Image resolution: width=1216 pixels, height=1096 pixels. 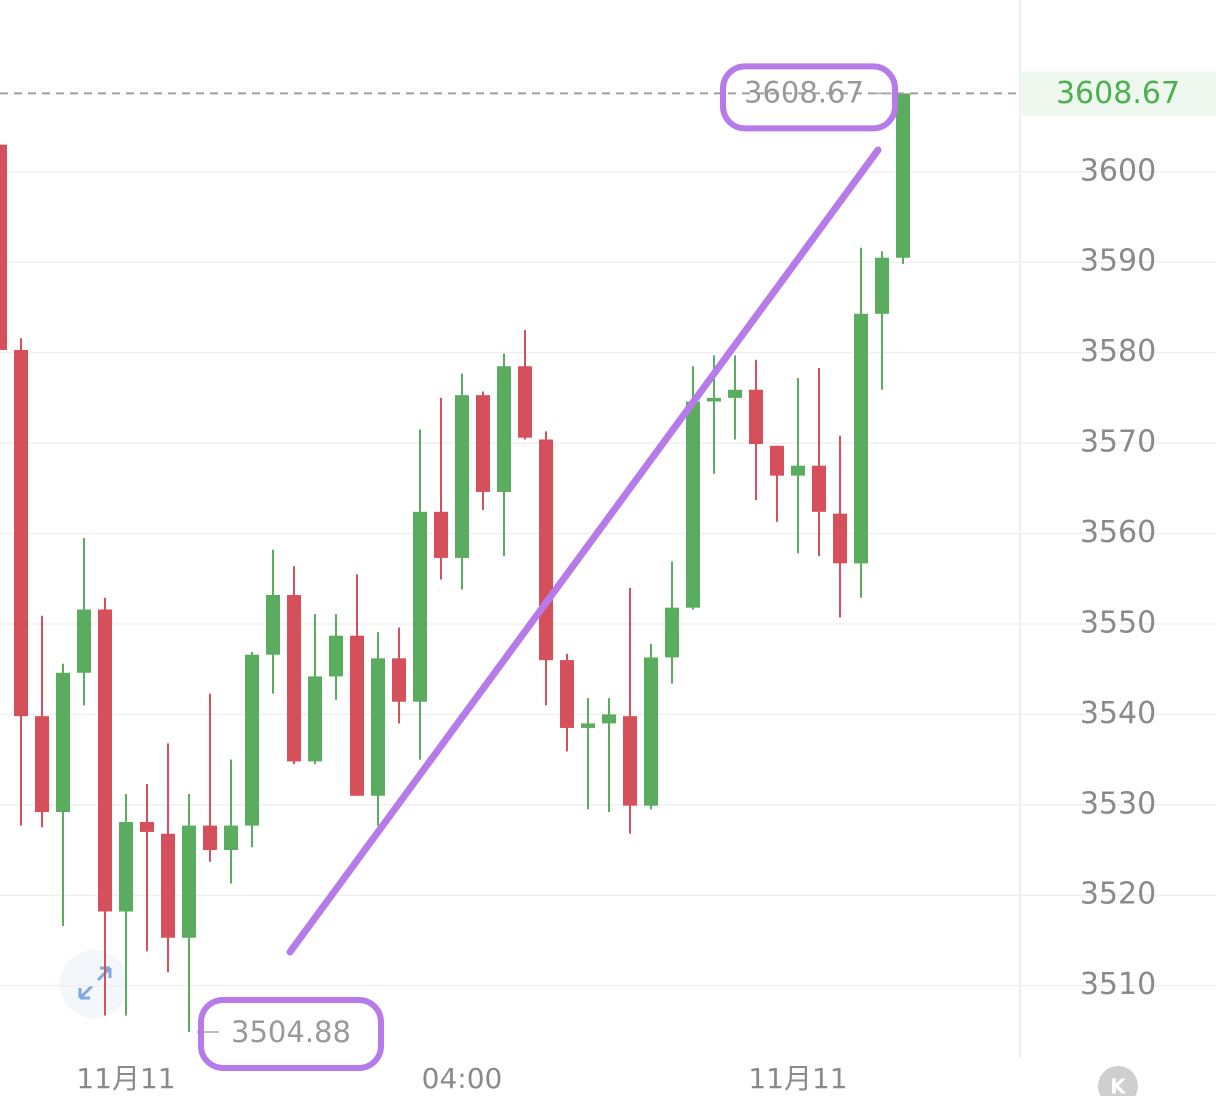 What do you see at coordinates (1118, 894) in the screenshot?
I see `y-tick-label: 3520` at bounding box center [1118, 894].